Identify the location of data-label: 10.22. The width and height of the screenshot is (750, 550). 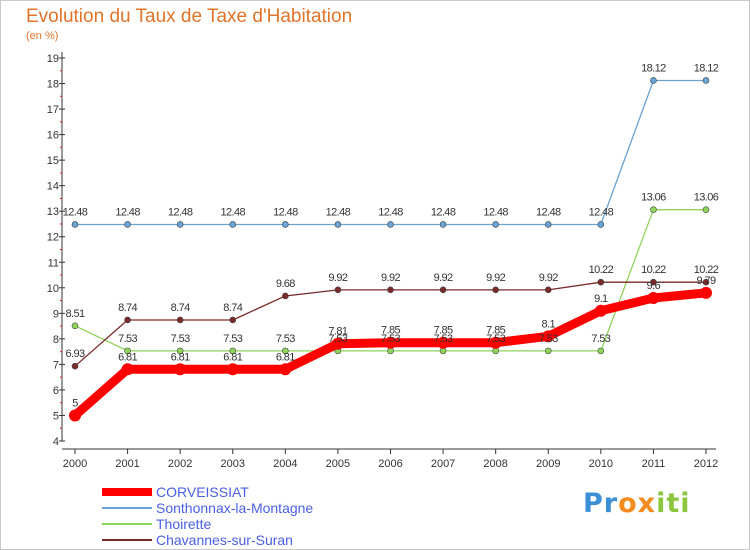
(706, 270).